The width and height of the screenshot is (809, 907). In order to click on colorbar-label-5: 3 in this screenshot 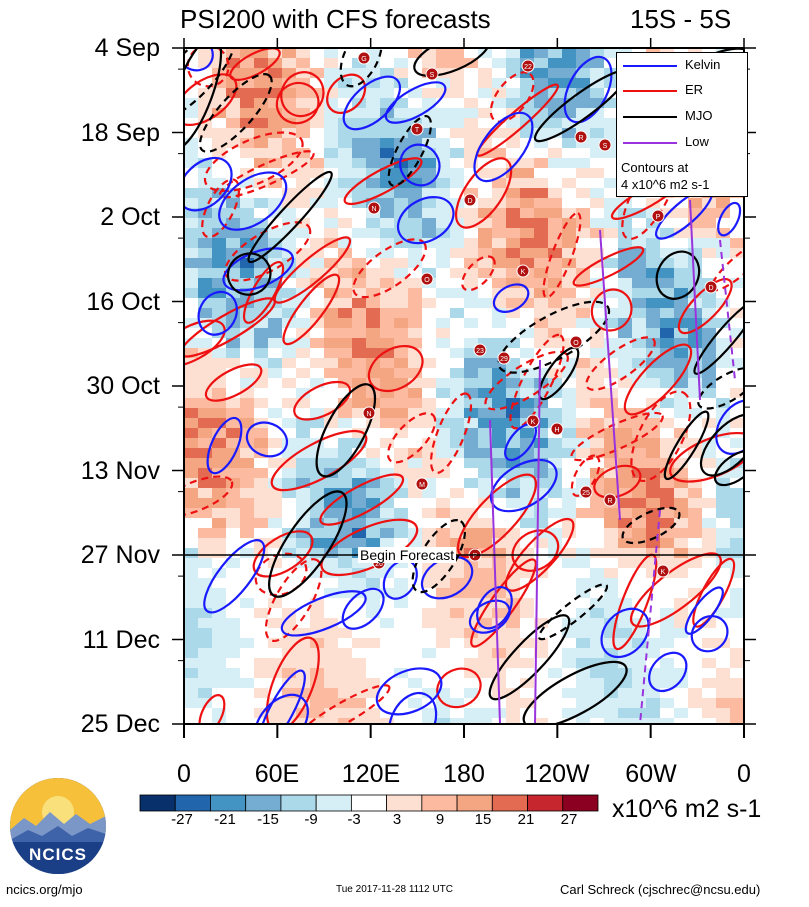, I will do `click(397, 819)`.